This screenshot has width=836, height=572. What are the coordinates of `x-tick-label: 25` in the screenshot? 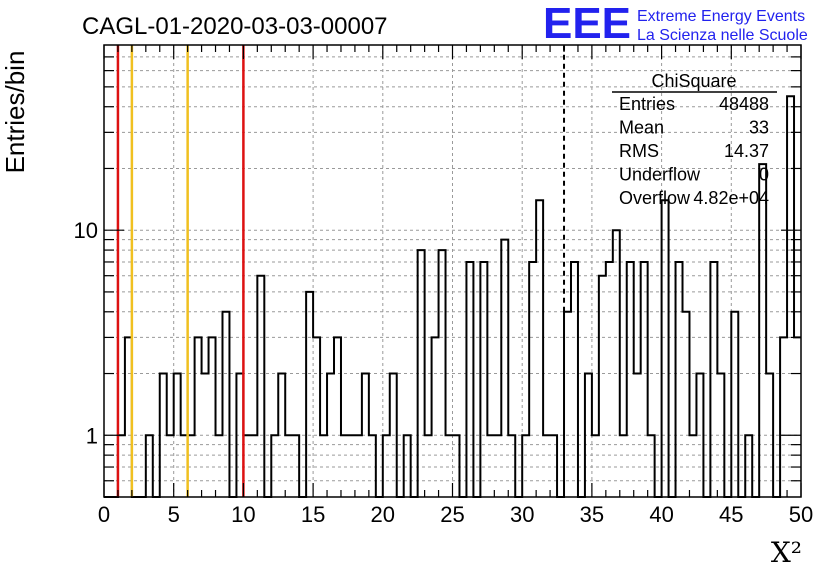 It's located at (452, 514).